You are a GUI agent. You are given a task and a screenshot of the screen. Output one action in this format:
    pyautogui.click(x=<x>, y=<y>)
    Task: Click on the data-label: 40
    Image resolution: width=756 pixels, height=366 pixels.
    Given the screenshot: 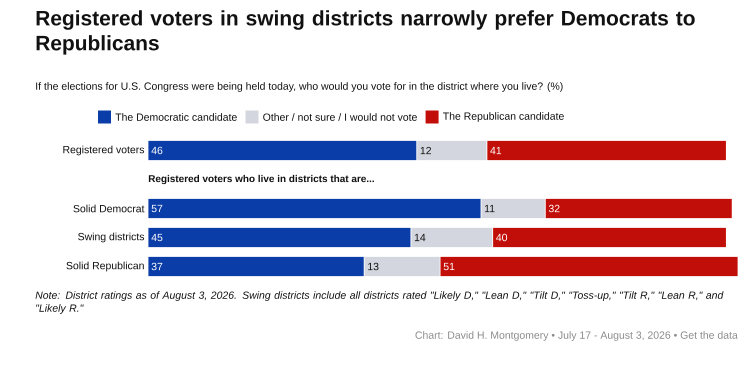 What is the action you would take?
    pyautogui.click(x=502, y=238)
    